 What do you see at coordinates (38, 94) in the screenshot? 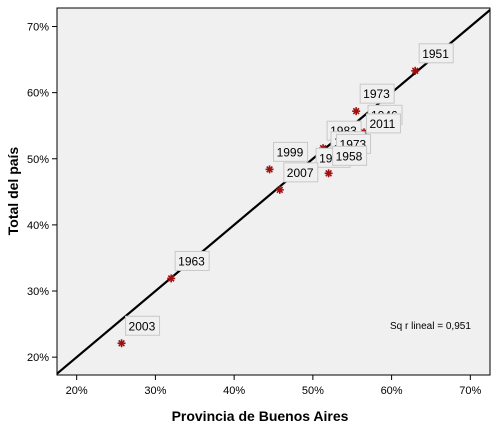
I see `y-tick-label: 60%` at bounding box center [38, 94].